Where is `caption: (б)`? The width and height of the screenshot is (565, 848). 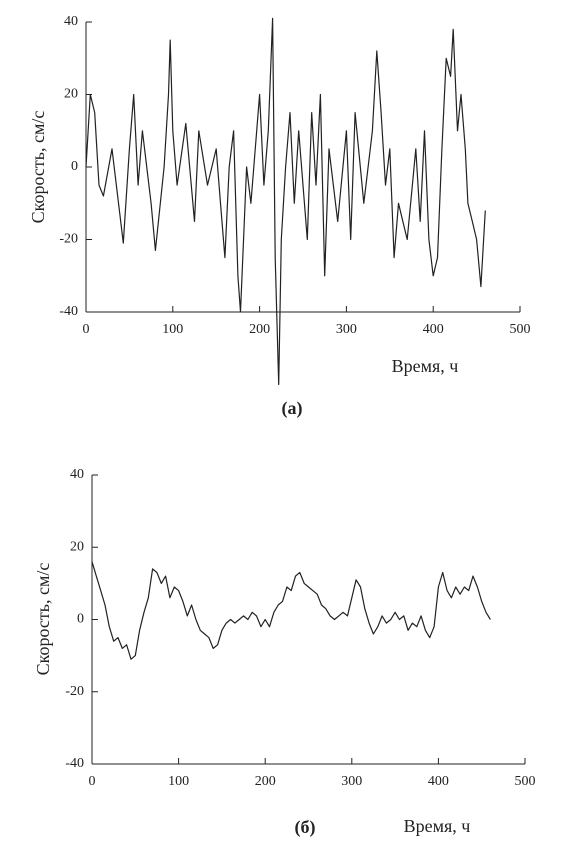
caption: (б) is located at coordinates (305, 827).